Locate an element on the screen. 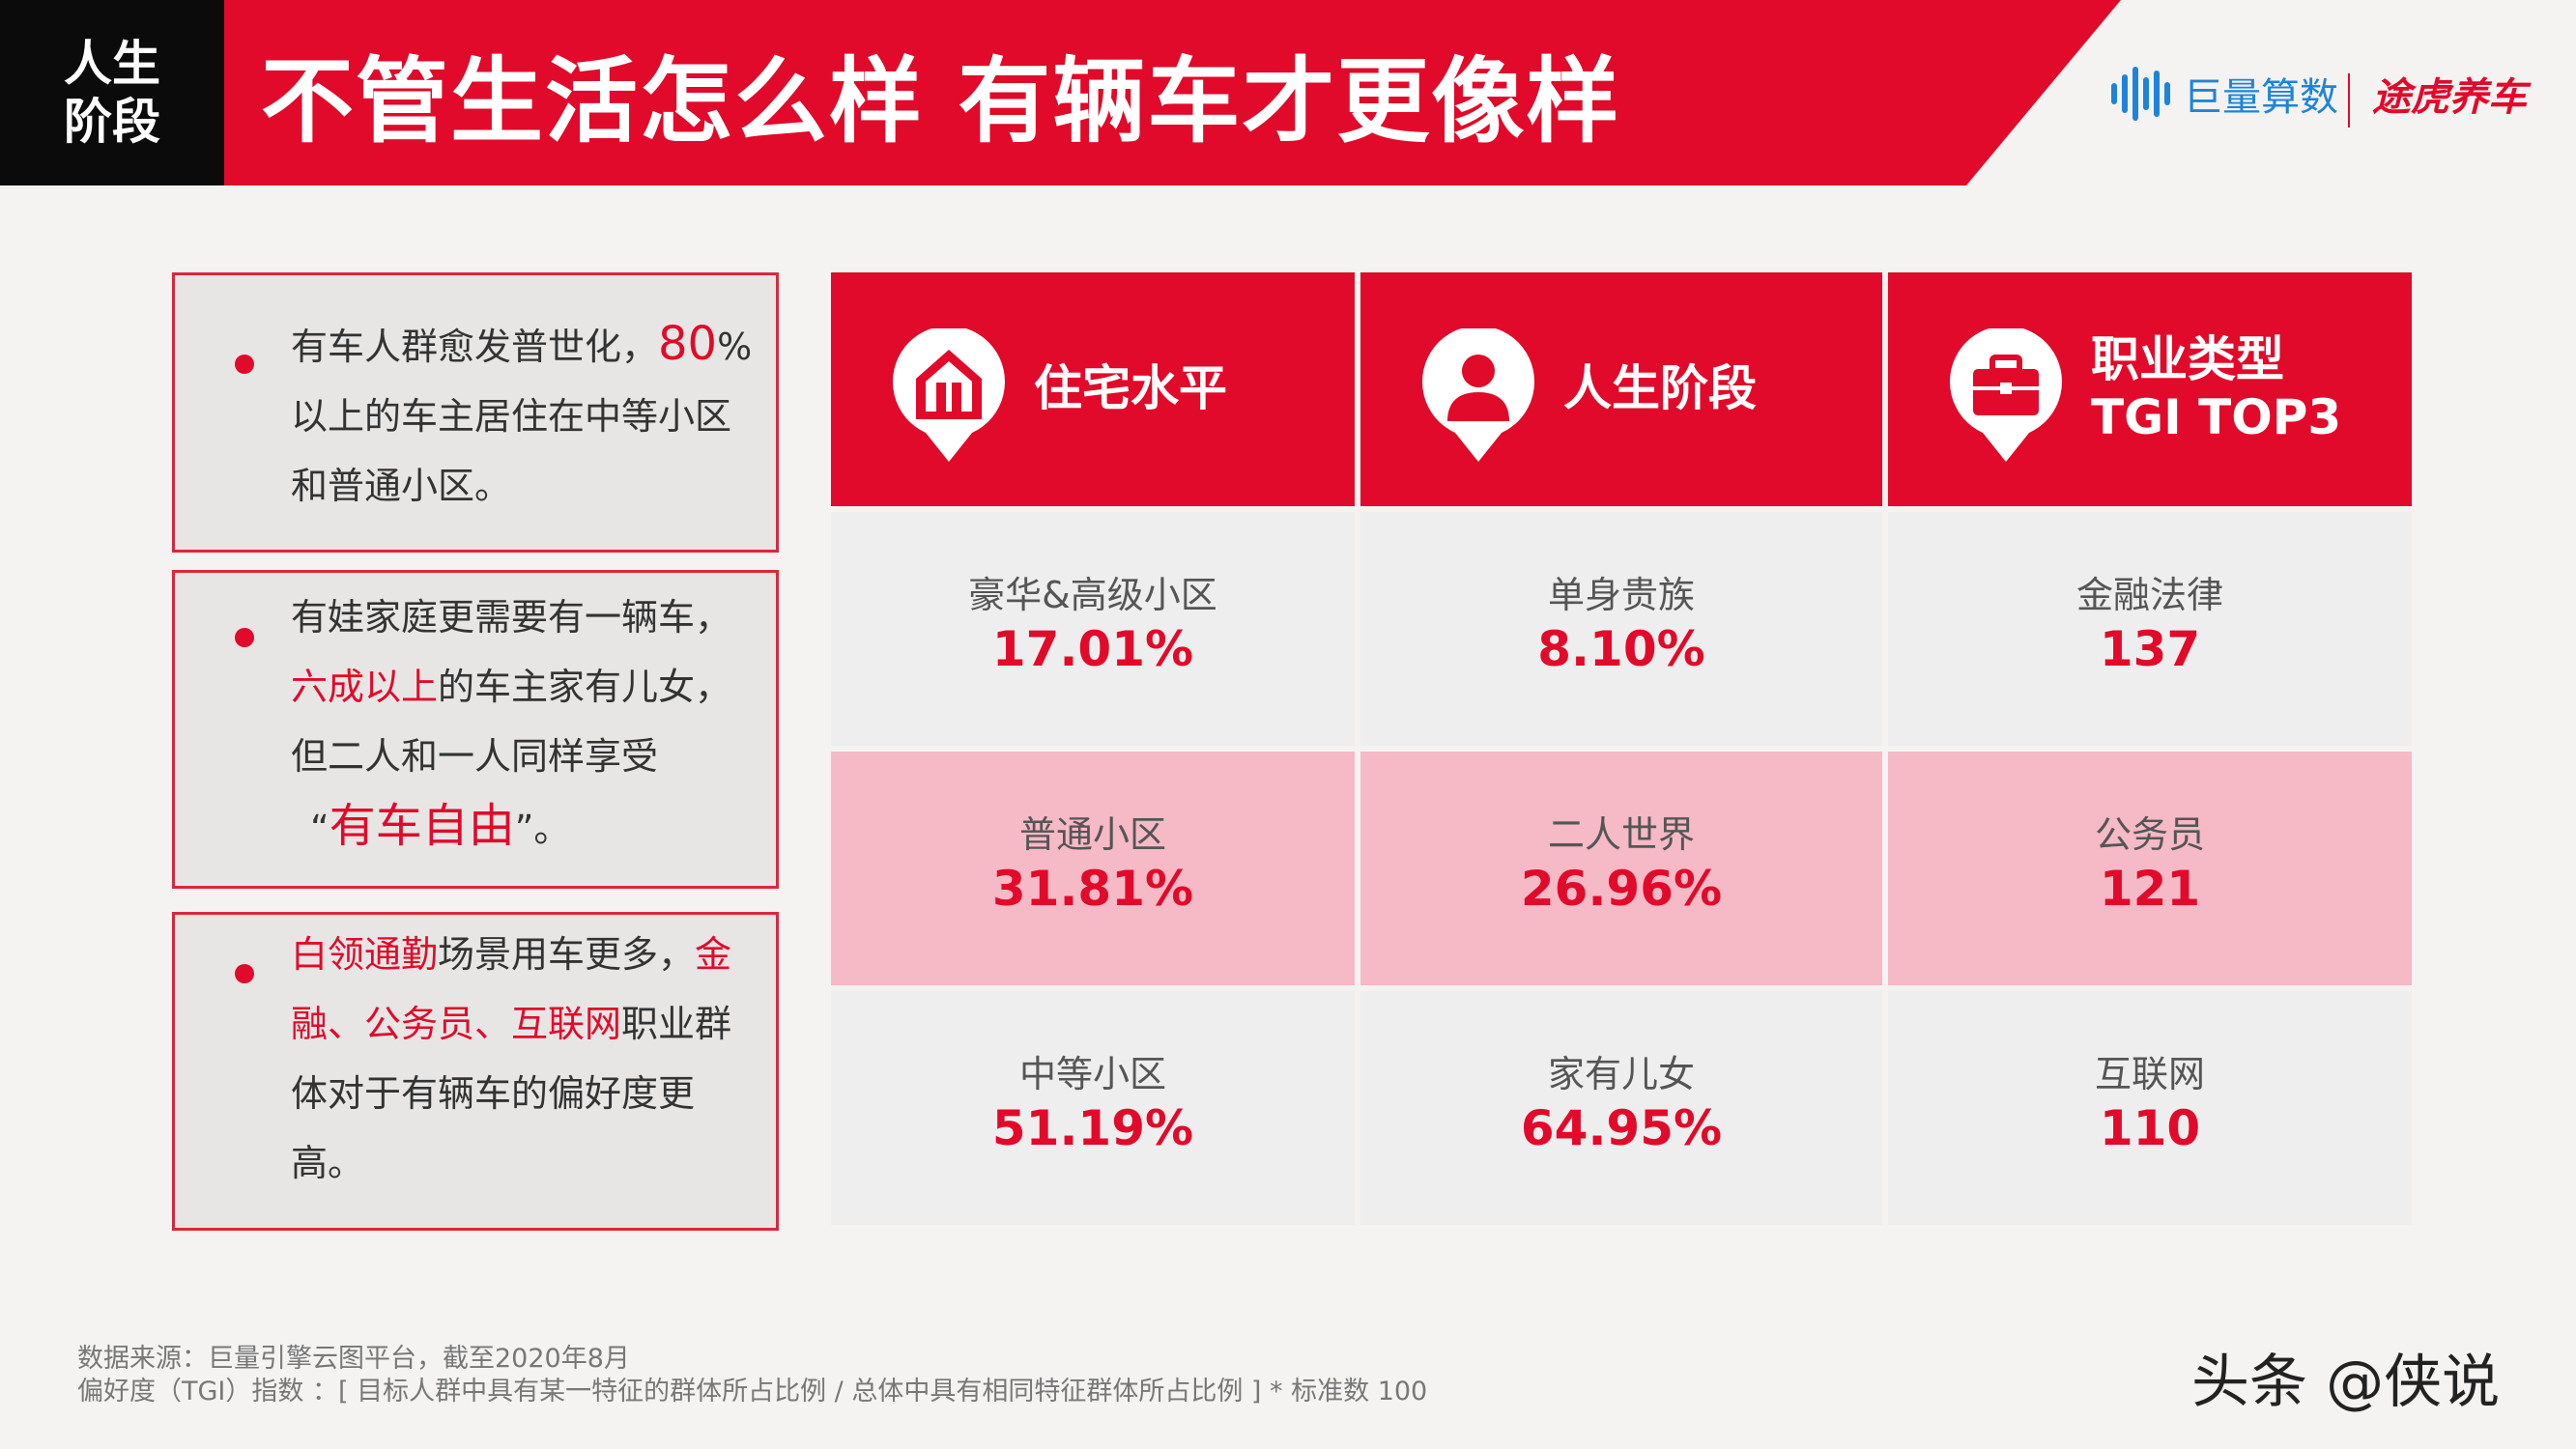 This screenshot has height=1449, width=2576. column-header-occupation: 职业类型 TGI TOP3 is located at coordinates (2150, 389).